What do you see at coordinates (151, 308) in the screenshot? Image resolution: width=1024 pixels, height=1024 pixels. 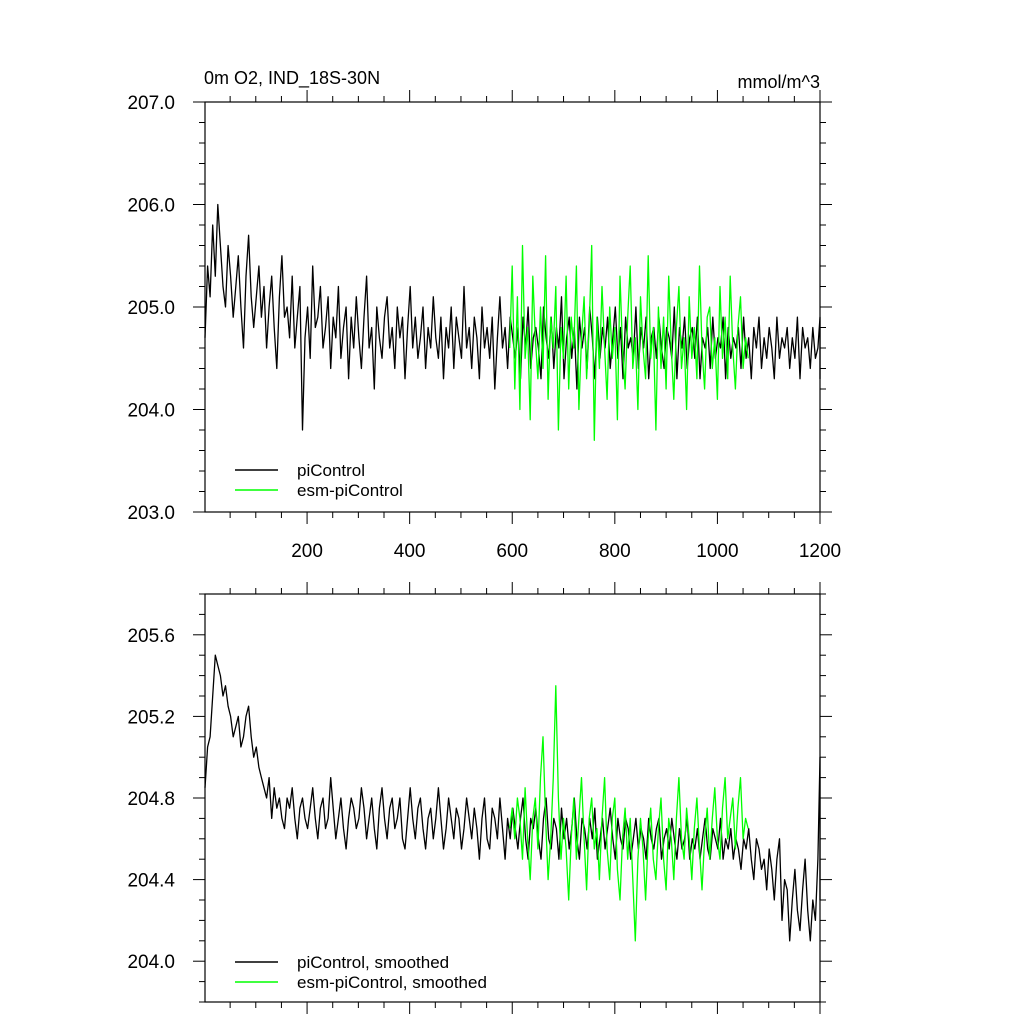 I see `y-tick-label: 205.0` at bounding box center [151, 308].